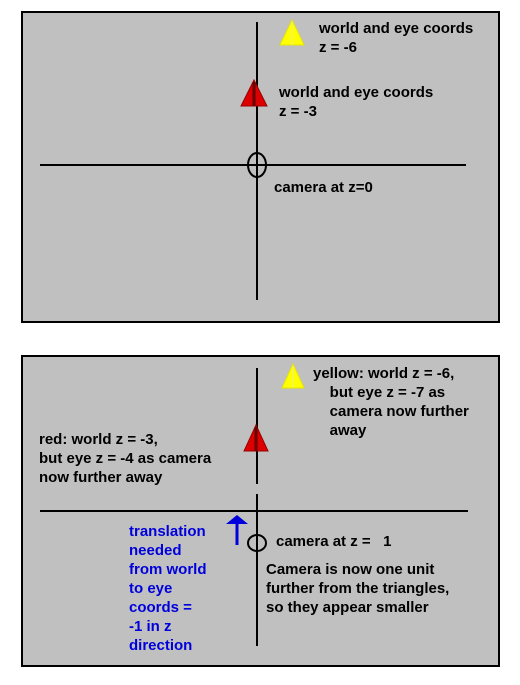 The height and width of the screenshot is (685, 520). I want to click on bottom-yellow-triangle, so click(293, 375).